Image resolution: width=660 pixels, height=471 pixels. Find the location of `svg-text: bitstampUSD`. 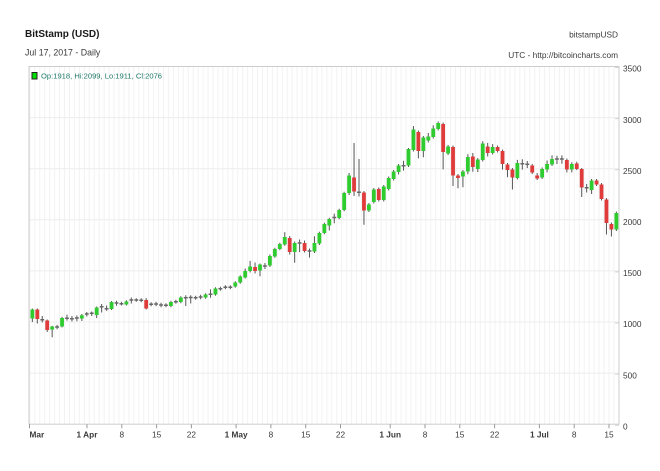

svg-text: bitstampUSD is located at coordinates (593, 34).